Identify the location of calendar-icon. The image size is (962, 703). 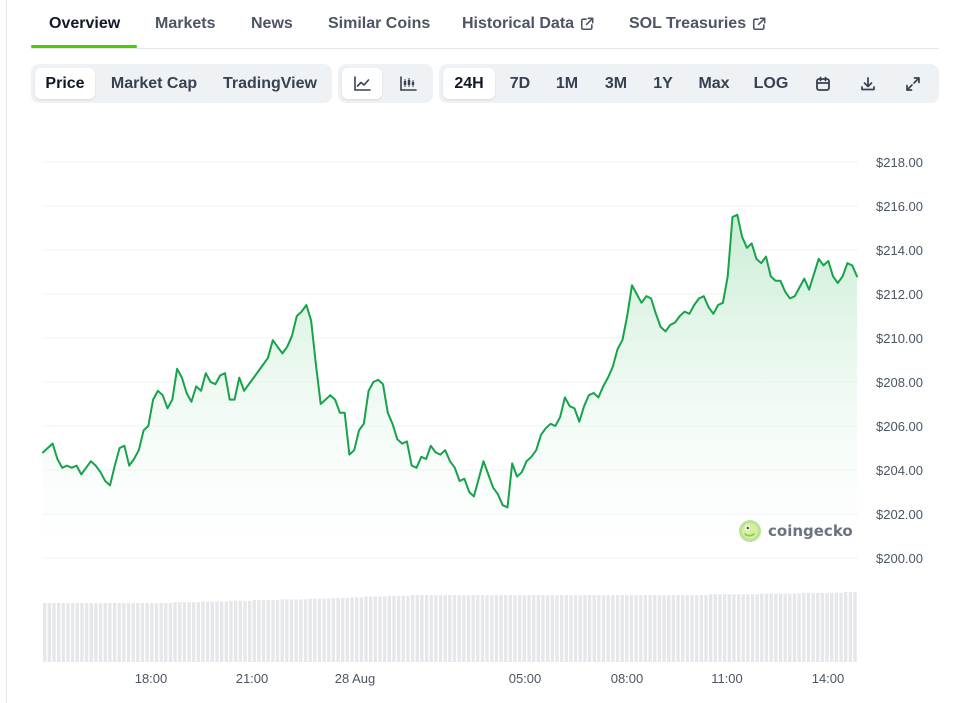
(823, 83).